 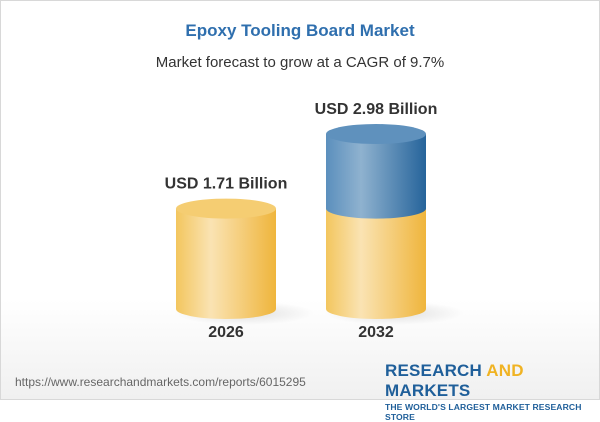 What do you see at coordinates (300, 30) in the screenshot?
I see `chart-title: Epoxy Tooling Board Market` at bounding box center [300, 30].